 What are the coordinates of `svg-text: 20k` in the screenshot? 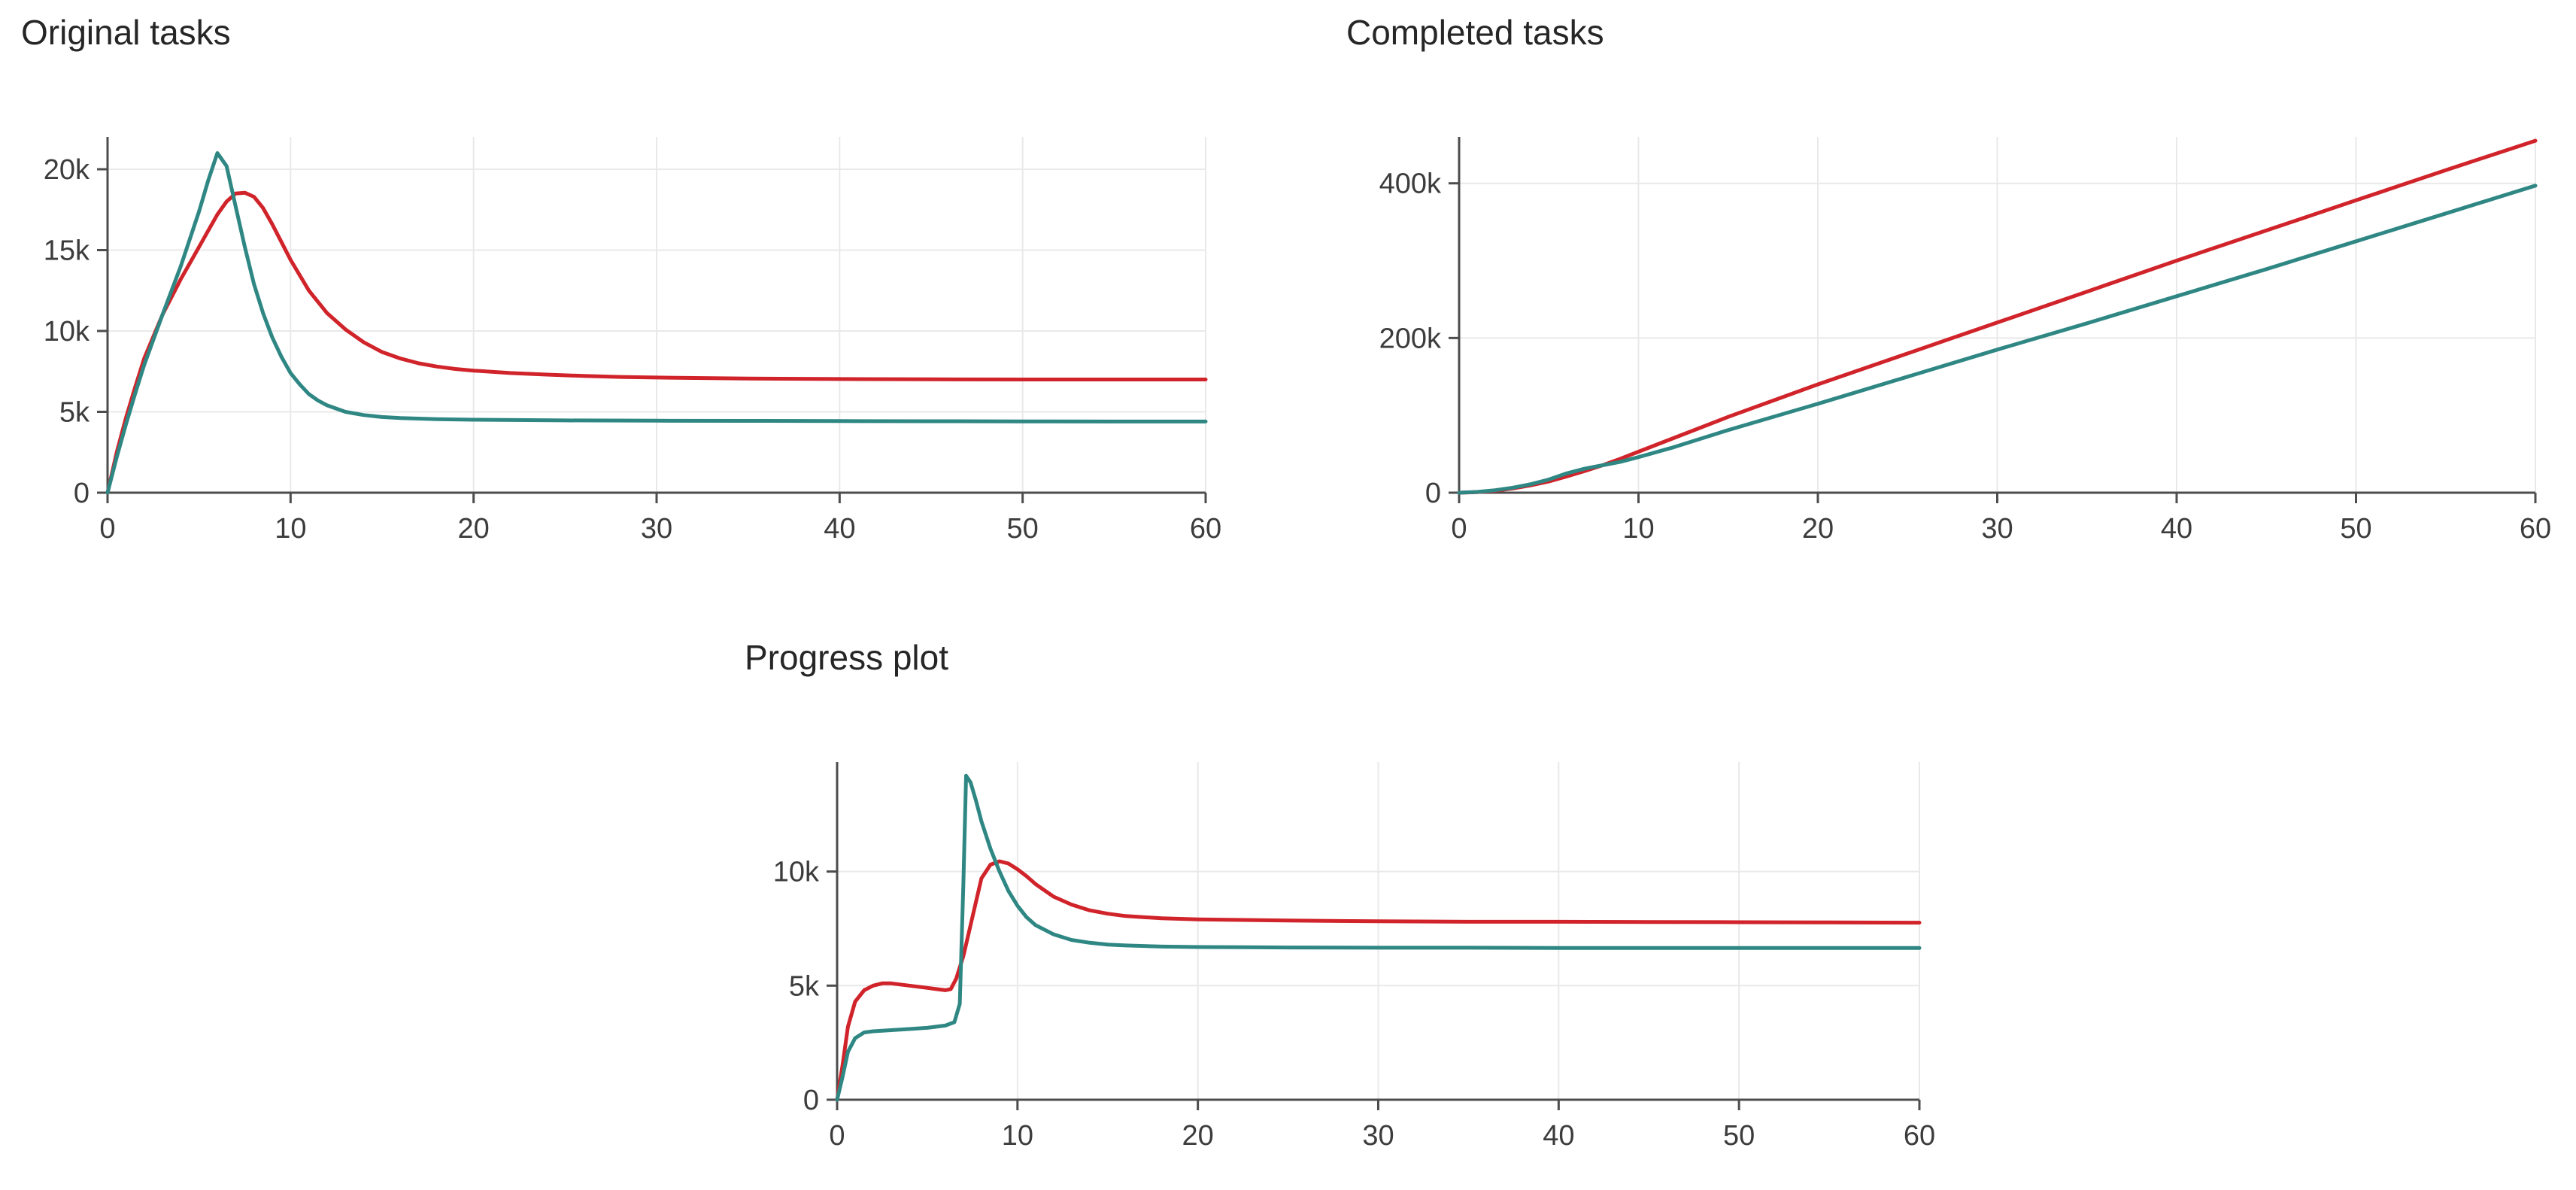 It's located at (67, 170).